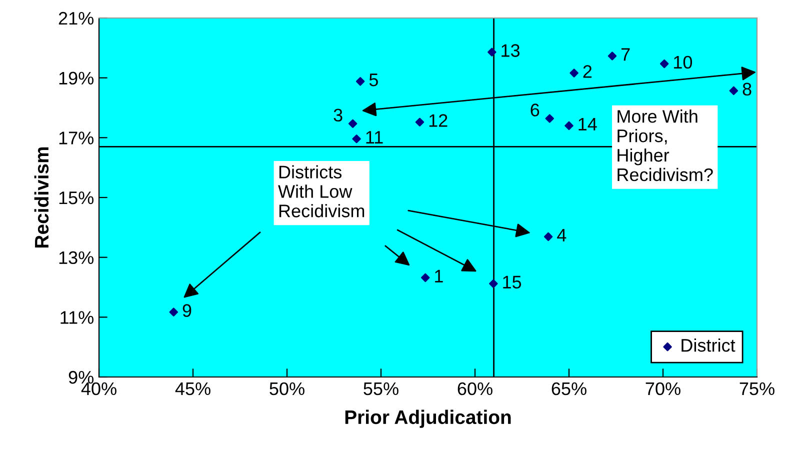 The image size is (785, 456). I want to click on x-tick-label: 55%, so click(381, 389).